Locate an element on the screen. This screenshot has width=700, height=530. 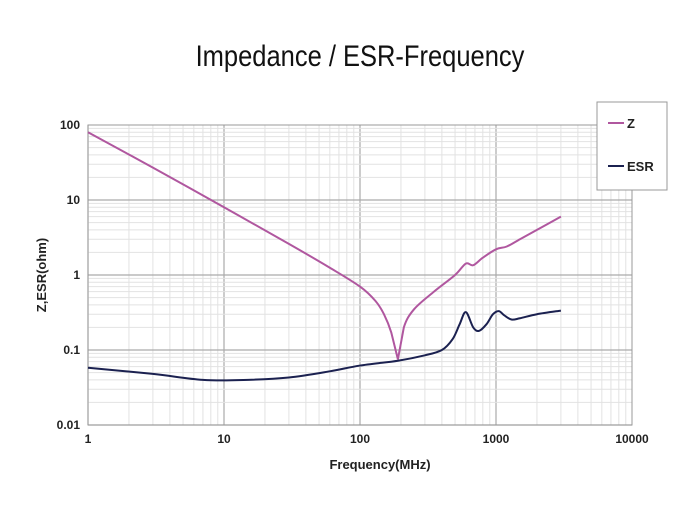
series-line-esr is located at coordinates (324, 345).